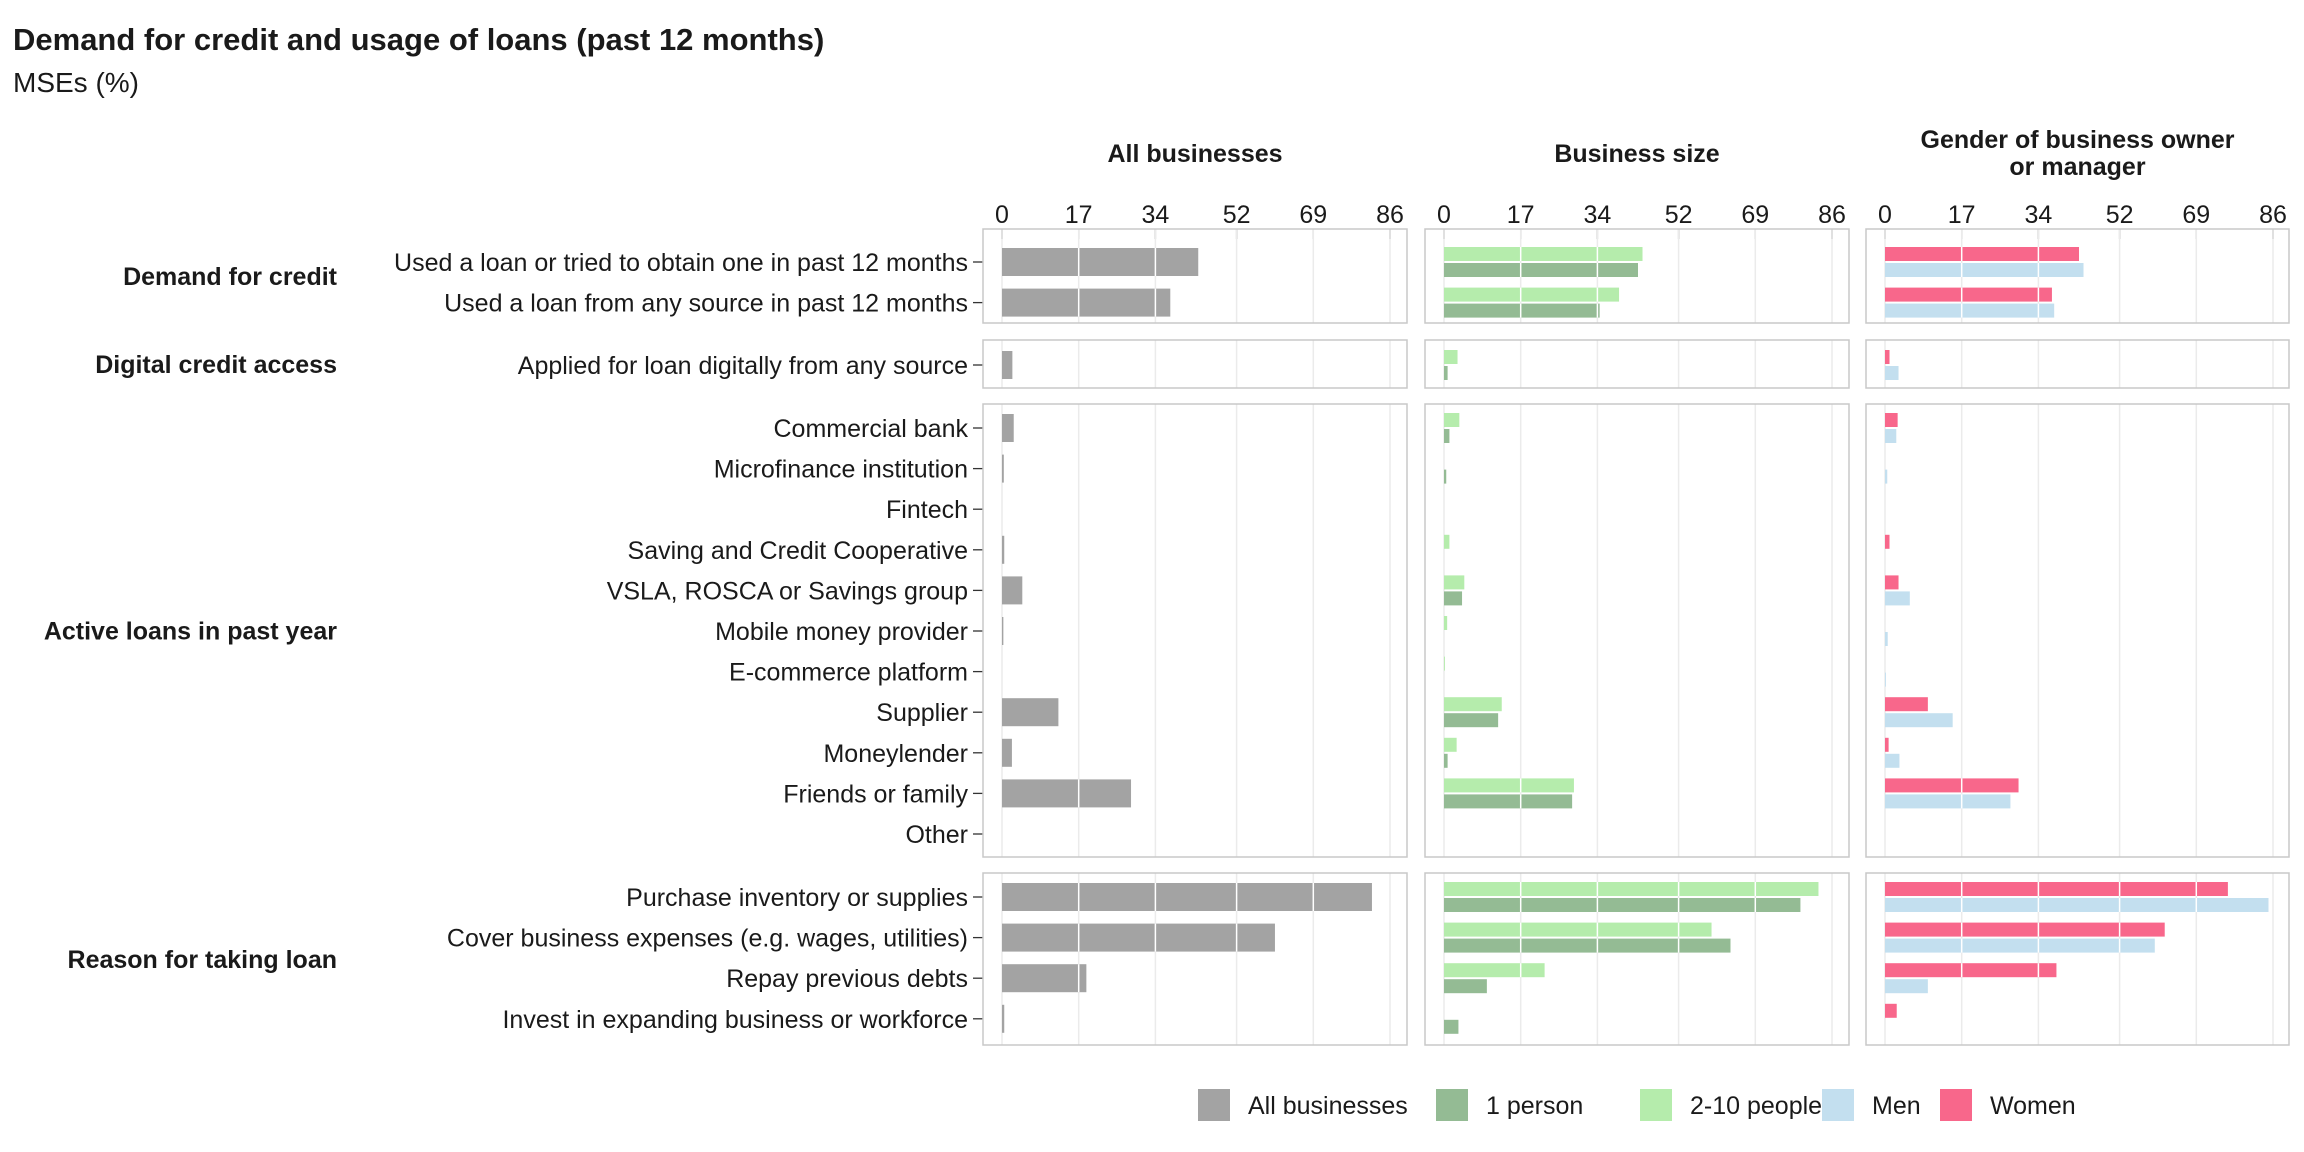 The width and height of the screenshot is (2304, 1152). I want to click on bar-men-commercial-bank, so click(1891, 436).